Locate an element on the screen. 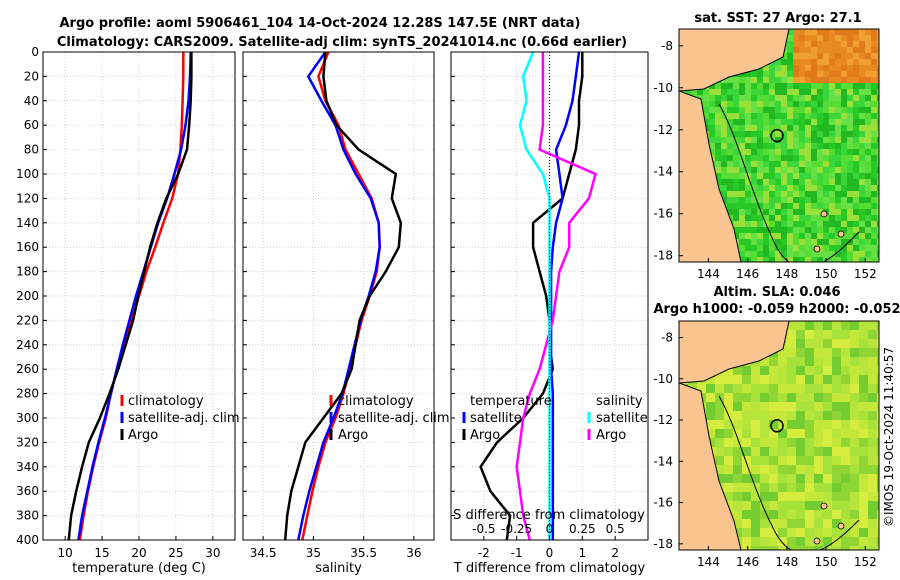  series-line-satellite-adj-clim is located at coordinates (134, 296).